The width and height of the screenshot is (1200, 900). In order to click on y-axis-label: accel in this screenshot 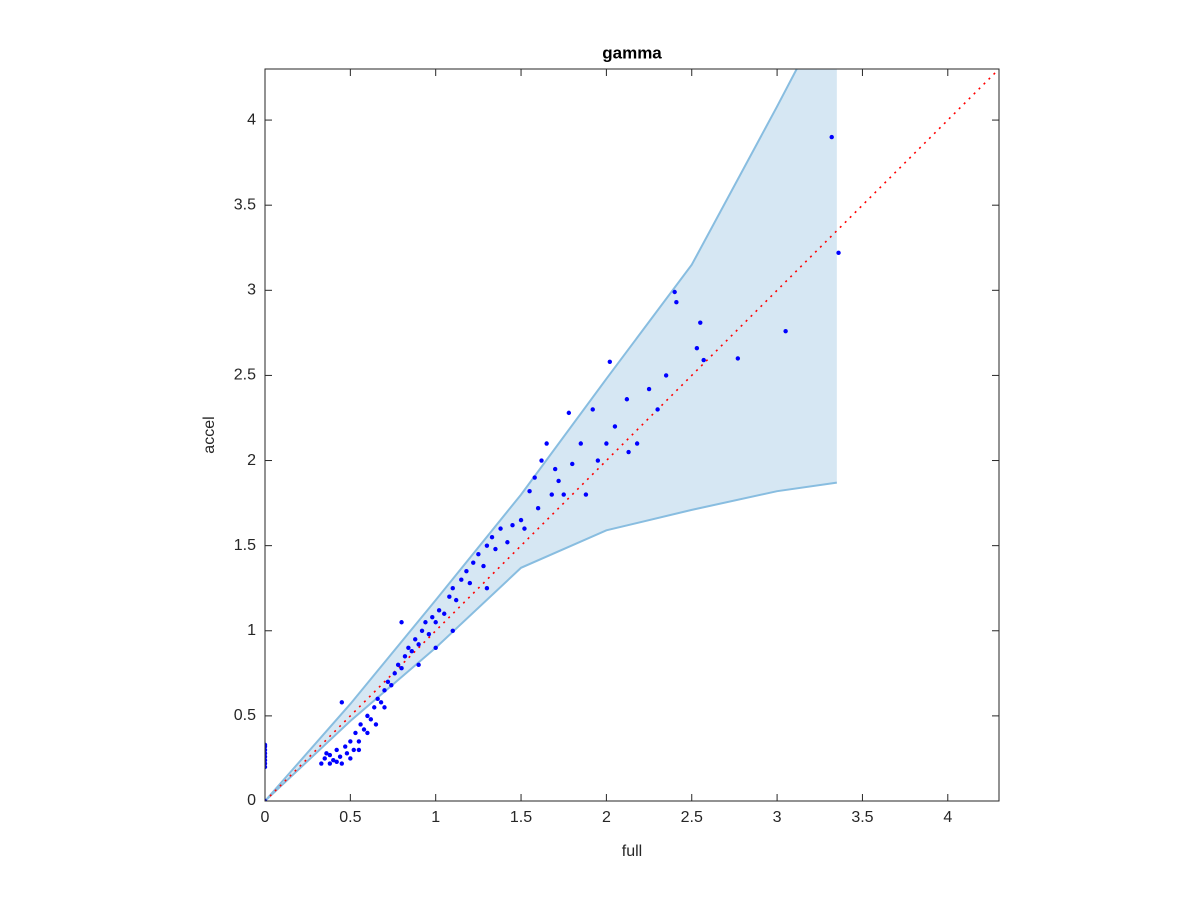, I will do `click(209, 434)`.